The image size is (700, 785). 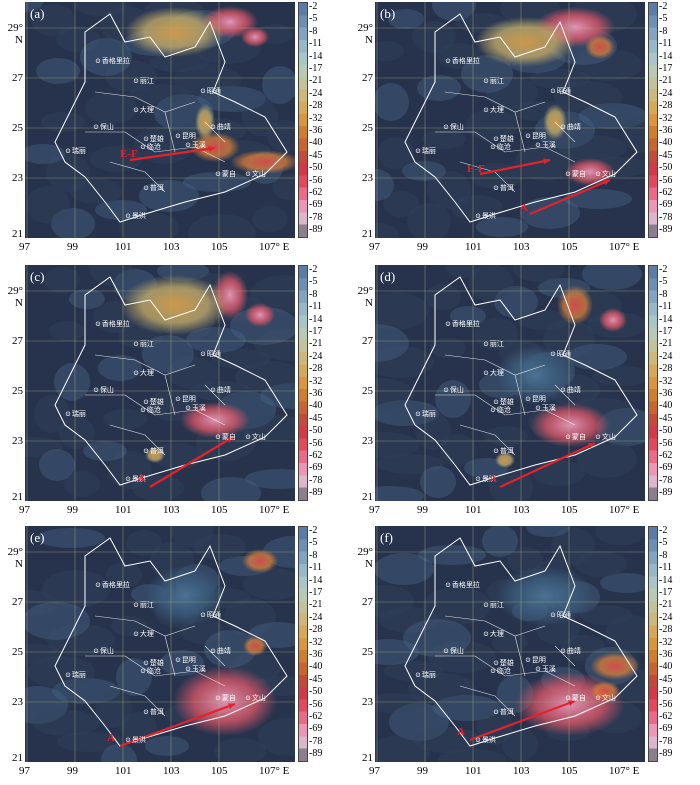 I want to click on satellite-map: (f) 香格里拉丽江大理保山临沧瑞丽 昆明 曲靖玉溪 楚雄 昭通蒙自 文山普洱景洪 A, so click(x=510, y=644).